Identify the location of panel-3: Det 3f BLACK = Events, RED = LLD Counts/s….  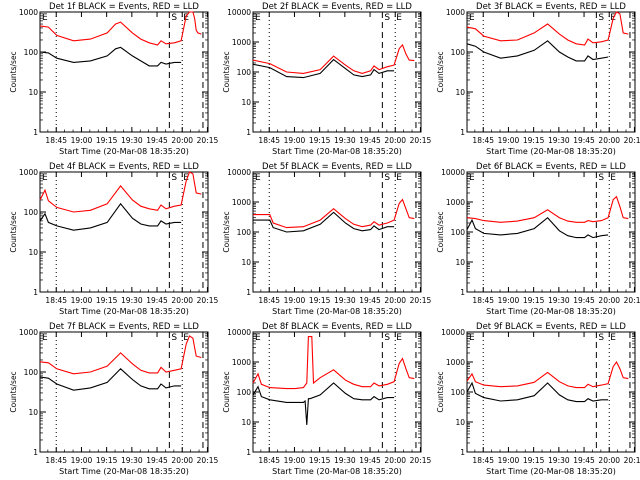
(538, 79).